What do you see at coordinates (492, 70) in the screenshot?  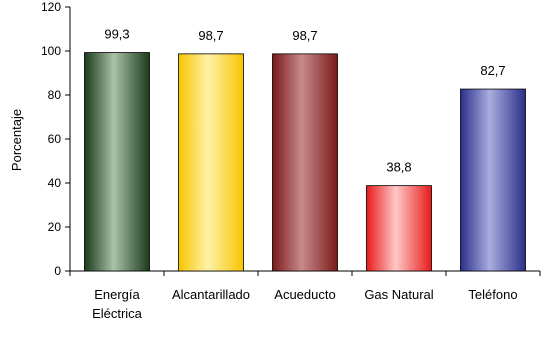 I see `data-label: 82,7` at bounding box center [492, 70].